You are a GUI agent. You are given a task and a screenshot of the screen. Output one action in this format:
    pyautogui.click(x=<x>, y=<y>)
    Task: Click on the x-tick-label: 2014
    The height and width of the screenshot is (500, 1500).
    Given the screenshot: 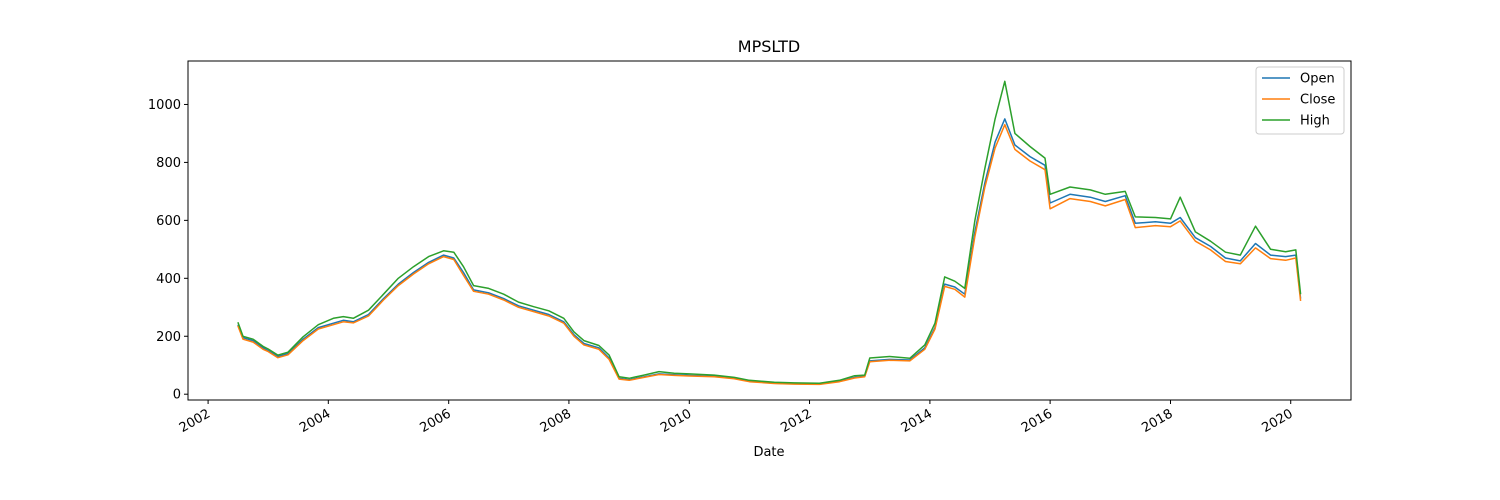 What is the action you would take?
    pyautogui.click(x=917, y=421)
    